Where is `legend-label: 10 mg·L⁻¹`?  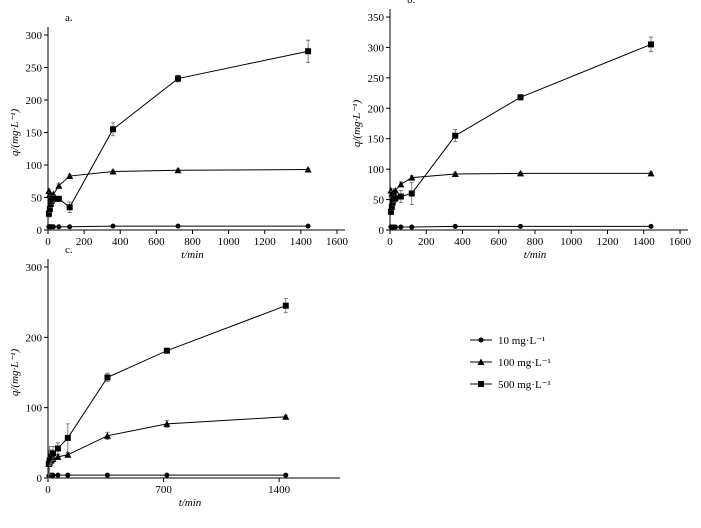
legend-label: 10 mg·L⁻¹ is located at coordinates (521, 341).